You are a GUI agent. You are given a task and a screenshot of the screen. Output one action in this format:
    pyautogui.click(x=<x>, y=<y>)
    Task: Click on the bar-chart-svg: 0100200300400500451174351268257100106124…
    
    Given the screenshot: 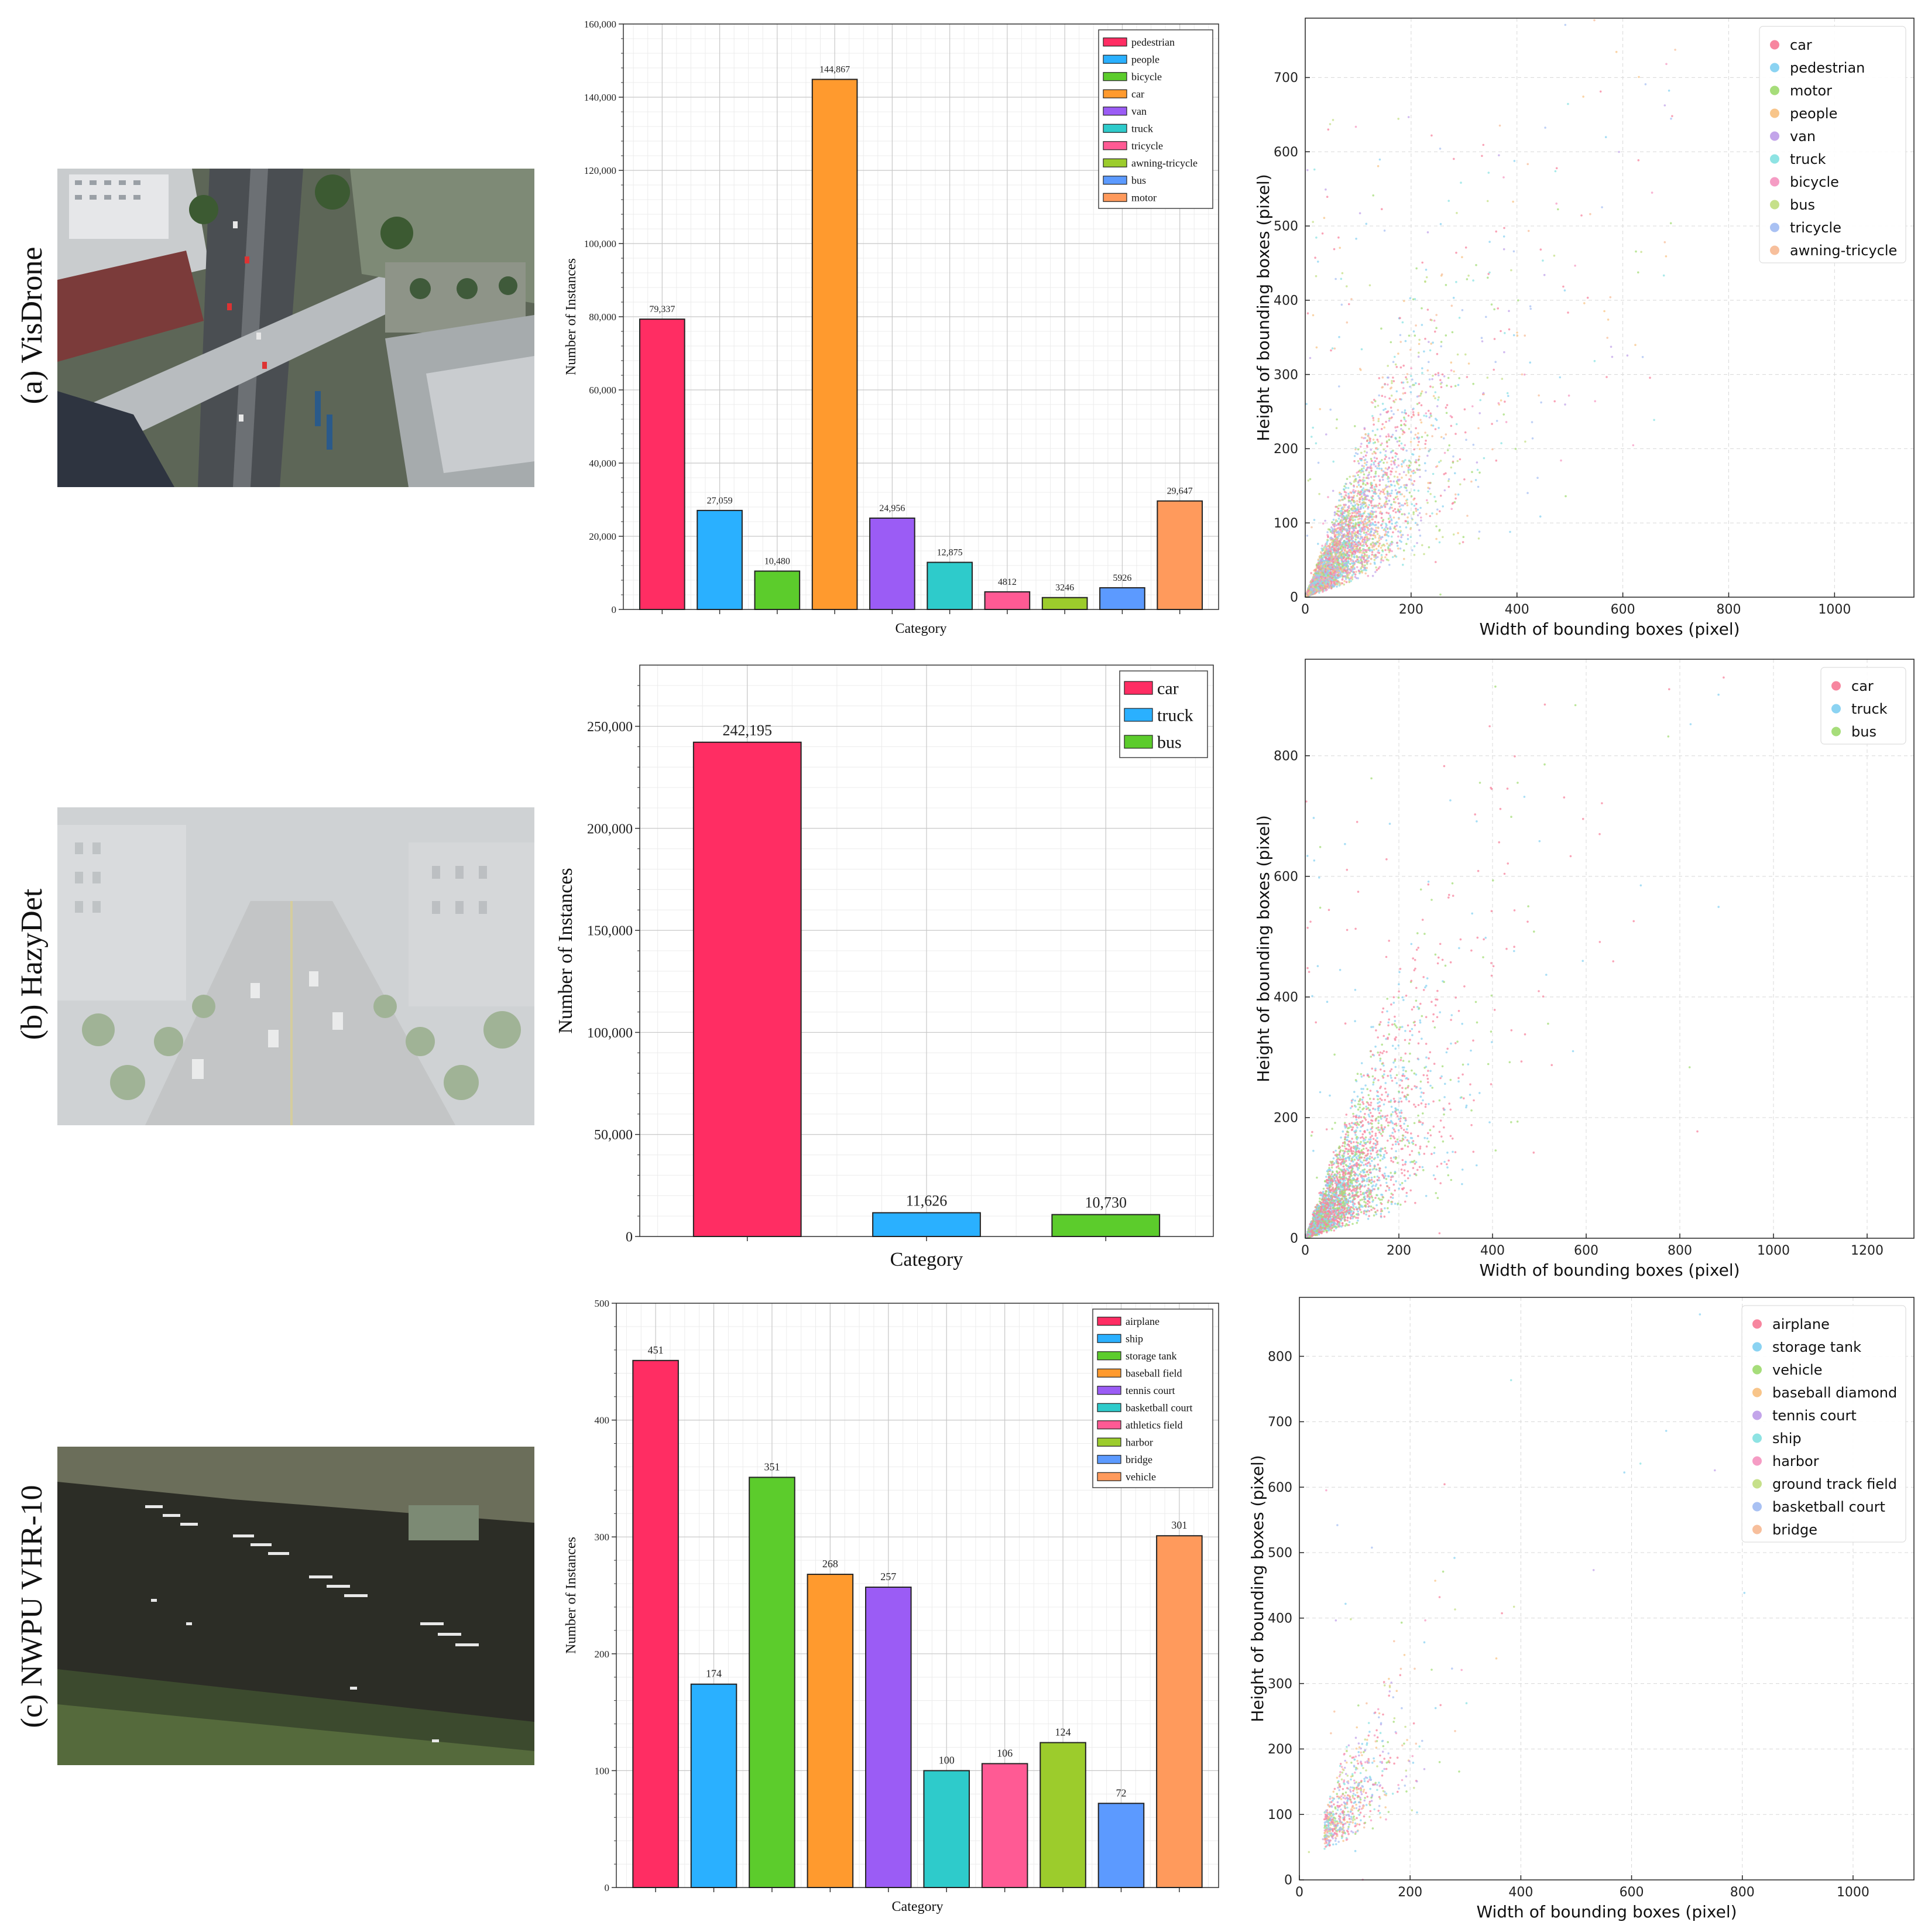 What is the action you would take?
    pyautogui.click(x=886, y=1613)
    